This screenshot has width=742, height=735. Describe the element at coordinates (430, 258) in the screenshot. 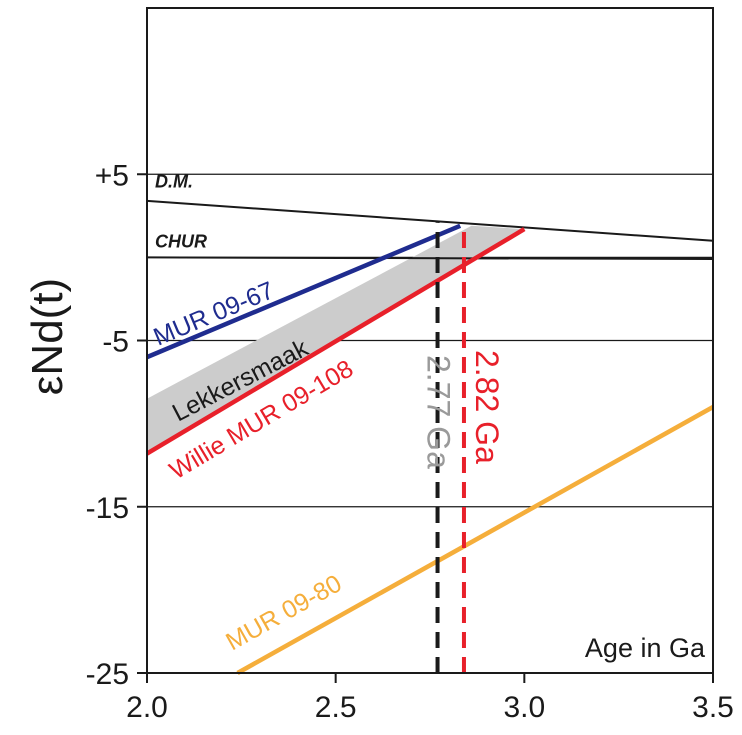

I see `reference-line-chur` at that location.